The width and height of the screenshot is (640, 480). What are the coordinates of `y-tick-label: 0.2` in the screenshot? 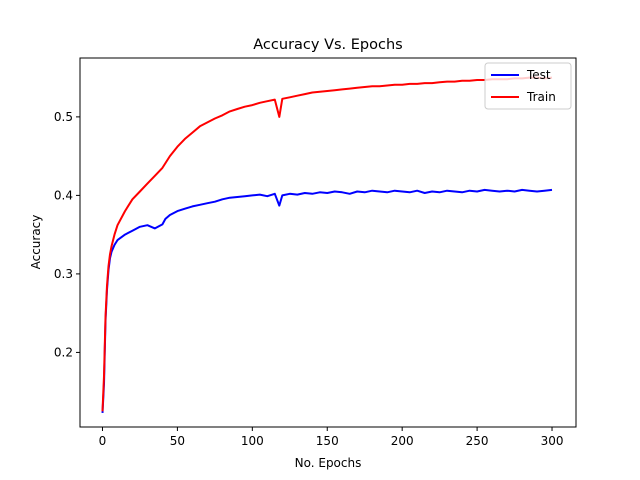 It's located at (63, 352).